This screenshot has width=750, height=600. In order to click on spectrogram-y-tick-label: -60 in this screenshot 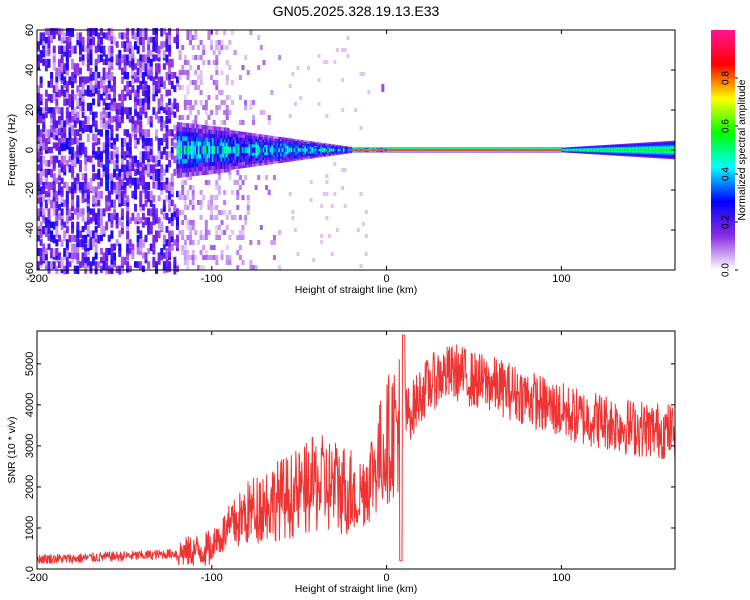, I will do `click(30, 270)`.